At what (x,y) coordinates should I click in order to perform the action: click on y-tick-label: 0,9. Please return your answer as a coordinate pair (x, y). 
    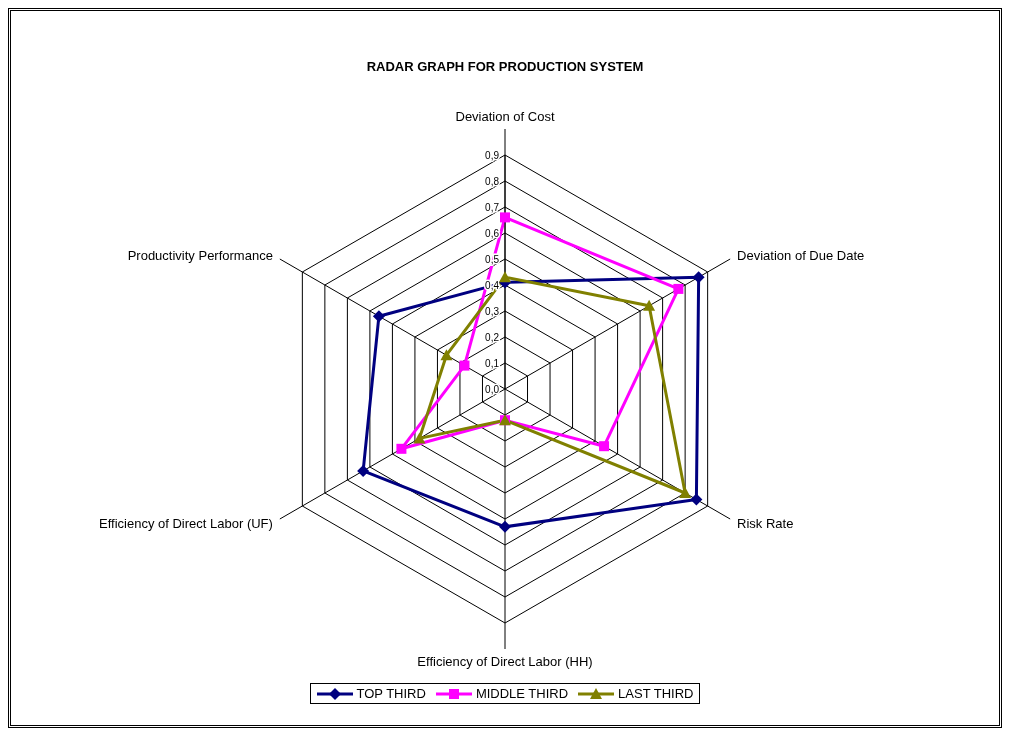
    Looking at the image, I should click on (492, 155).